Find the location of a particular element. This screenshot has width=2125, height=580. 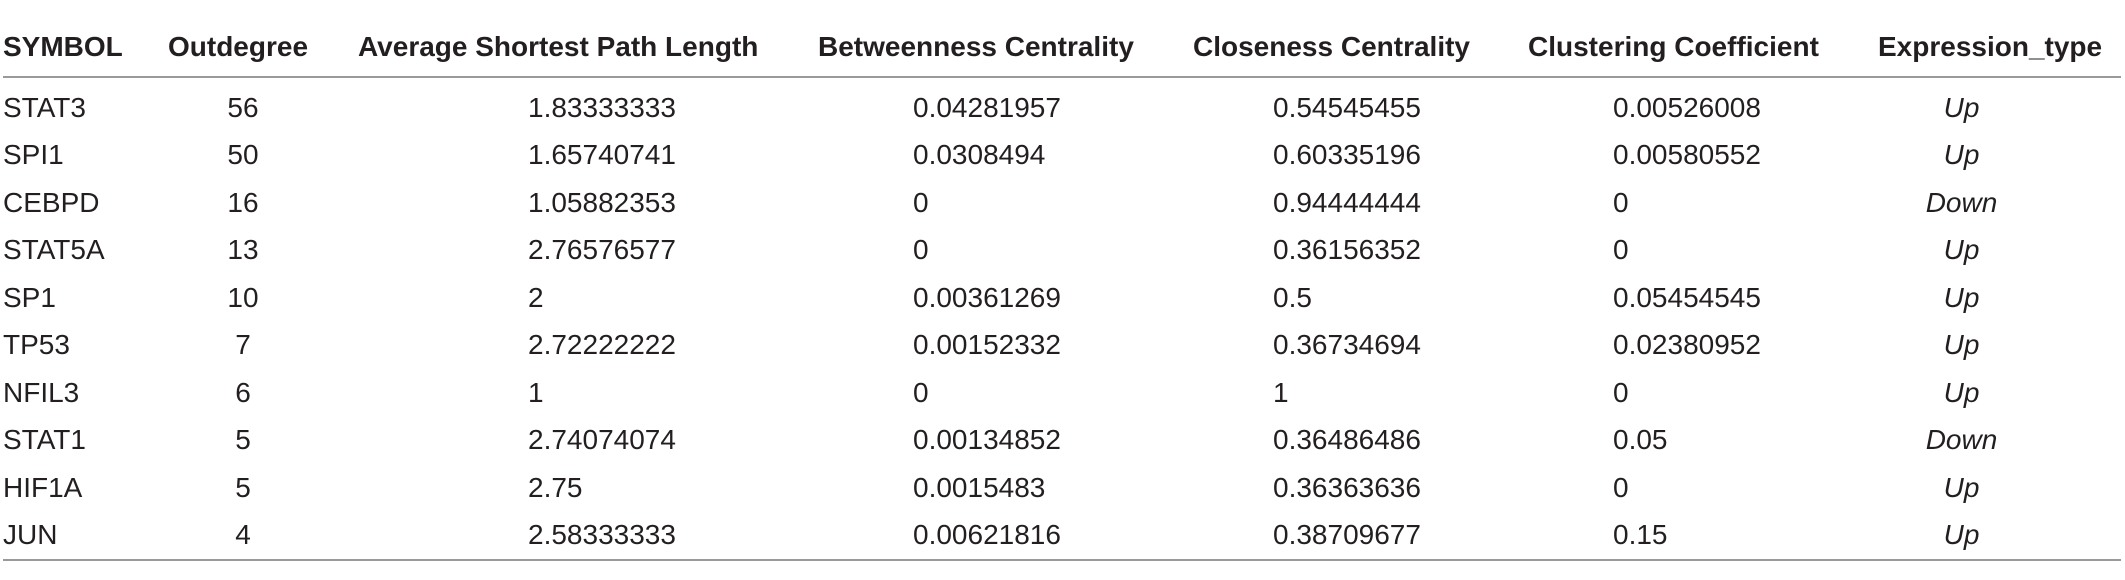

cell-outdegree: 4 is located at coordinates (243, 535).